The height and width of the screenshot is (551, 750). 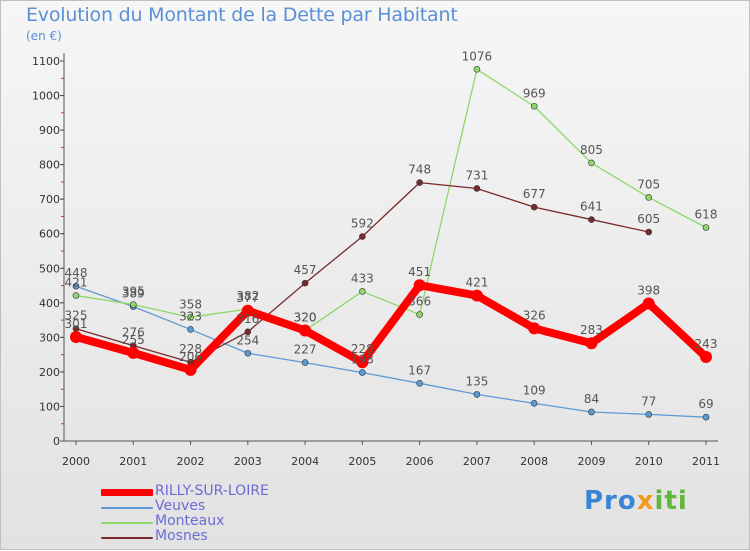 I want to click on legend-label: RILLY-SUR-LOIRE, so click(x=212, y=491).